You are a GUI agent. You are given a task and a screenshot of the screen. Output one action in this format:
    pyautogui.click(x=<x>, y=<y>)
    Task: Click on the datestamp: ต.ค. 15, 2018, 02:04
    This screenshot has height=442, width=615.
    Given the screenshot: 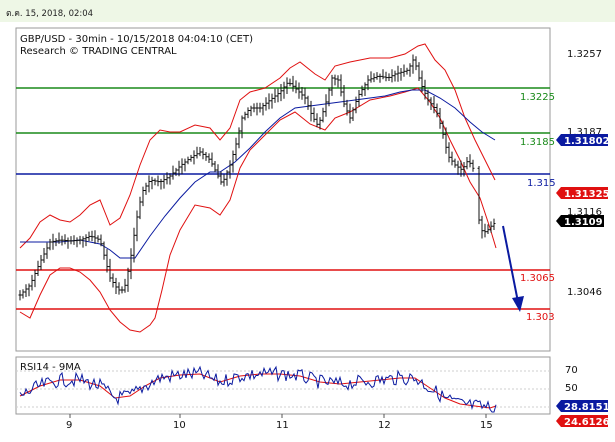 What is the action you would take?
    pyautogui.click(x=50, y=14)
    